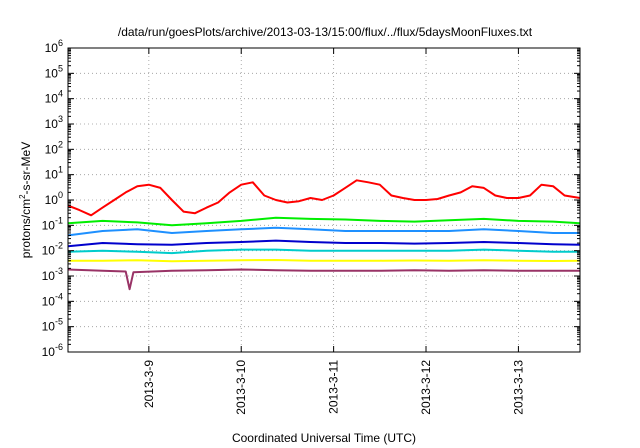  What do you see at coordinates (324, 438) in the screenshot?
I see `x-axis-label: Coordinated Universal Time (UTC)` at bounding box center [324, 438].